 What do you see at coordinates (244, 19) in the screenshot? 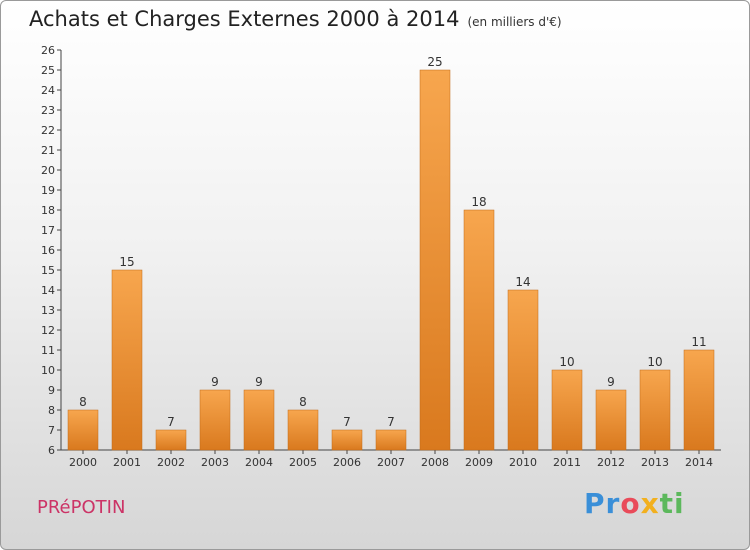
I see `title-text: Achats et Charges Externes 2000 à 2014` at bounding box center [244, 19].